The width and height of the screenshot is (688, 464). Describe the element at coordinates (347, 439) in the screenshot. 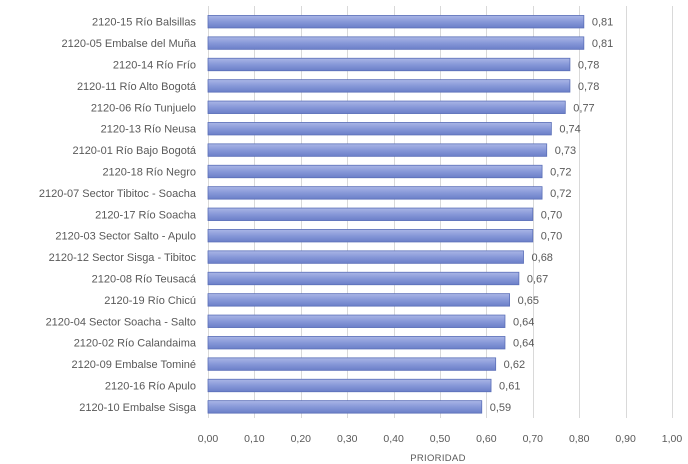

I see `x-tick-label: 0,30` at that location.